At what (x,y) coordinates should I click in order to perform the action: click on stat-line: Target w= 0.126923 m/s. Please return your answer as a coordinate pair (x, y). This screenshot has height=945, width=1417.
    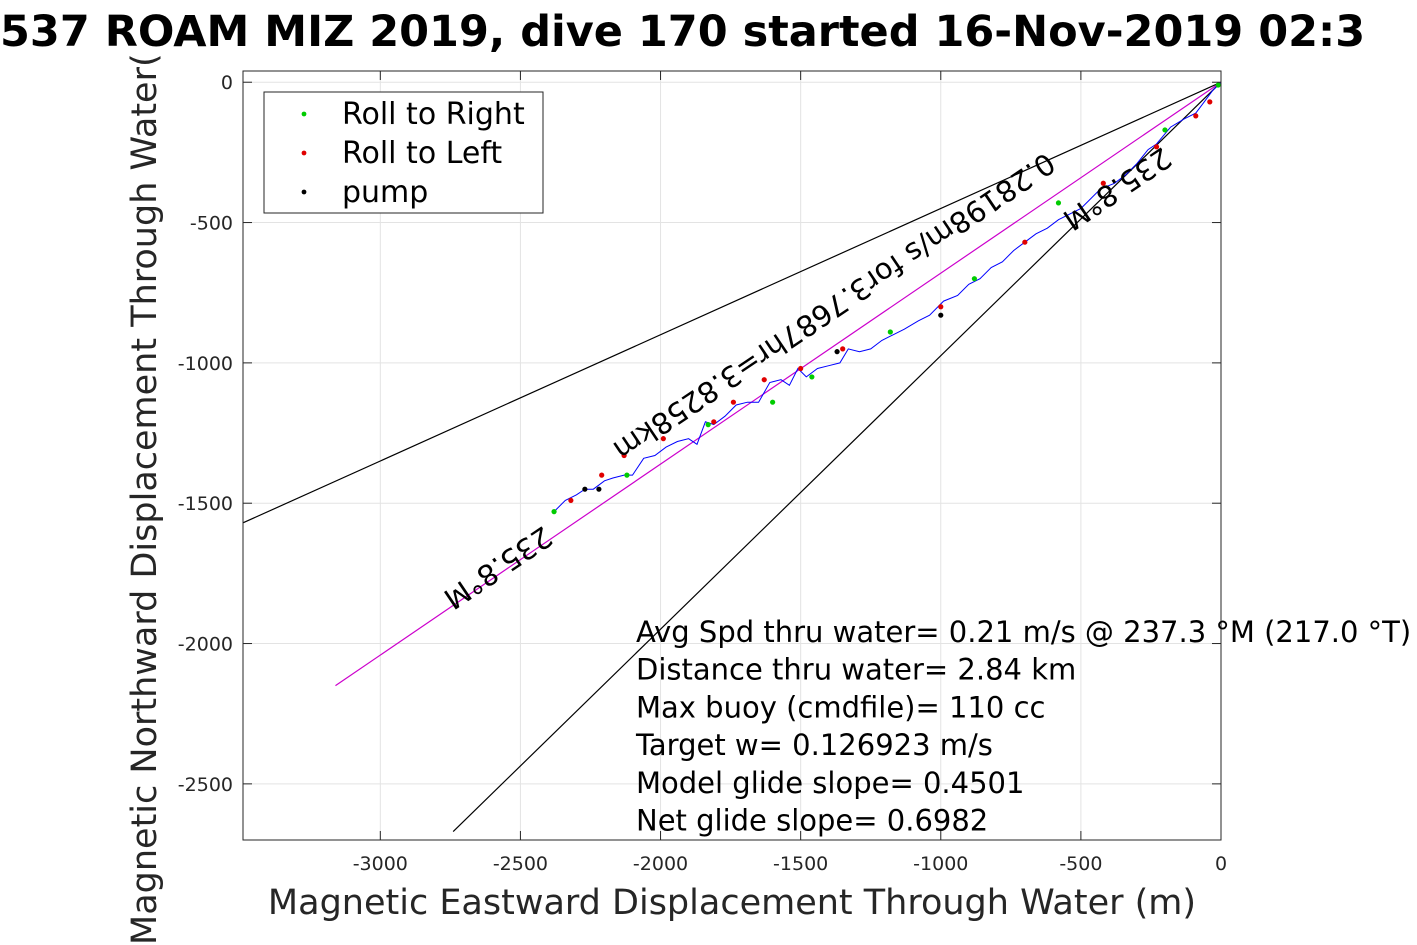
    Looking at the image, I should click on (814, 745).